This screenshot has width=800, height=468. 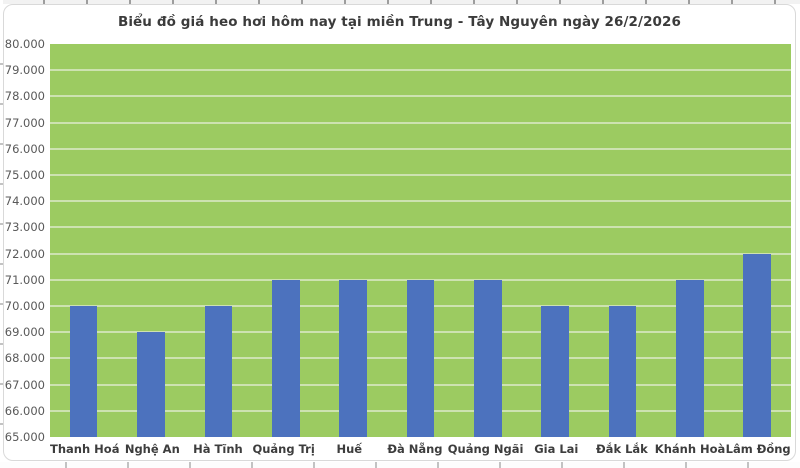 I want to click on x-axis-category-label: Quảng Trị, so click(x=283, y=449).